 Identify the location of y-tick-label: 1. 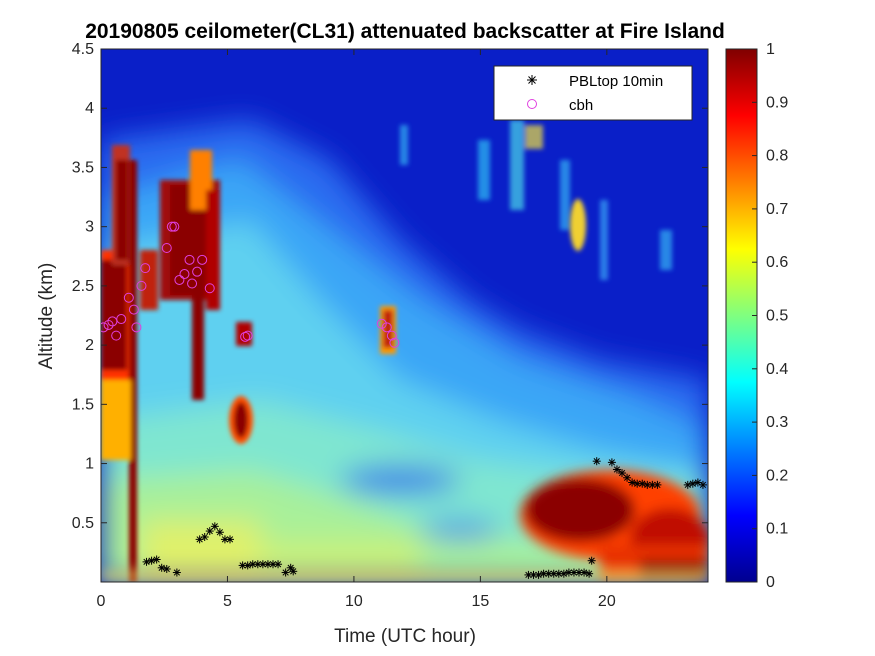
(89, 464).